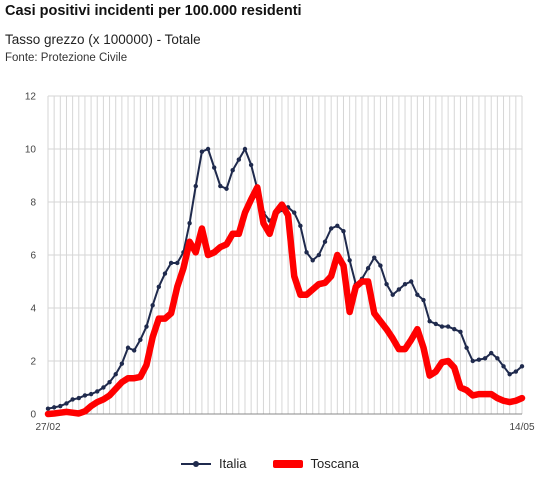 The width and height of the screenshot is (540, 500). What do you see at coordinates (334, 463) in the screenshot?
I see `legend-label-toscana: Toscana` at bounding box center [334, 463].